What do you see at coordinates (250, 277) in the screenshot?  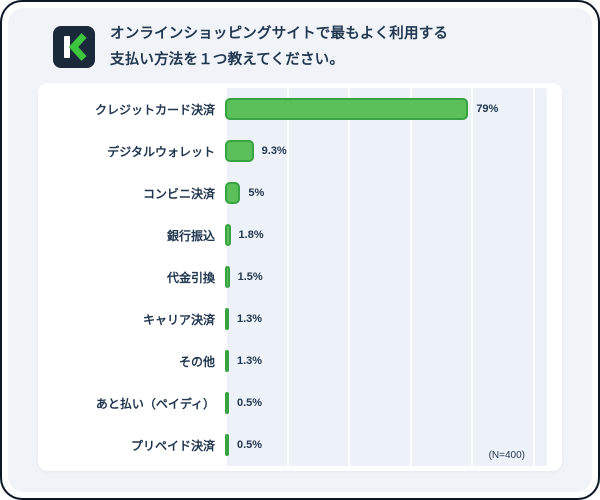 I see `value-label: 1.5%` at bounding box center [250, 277].